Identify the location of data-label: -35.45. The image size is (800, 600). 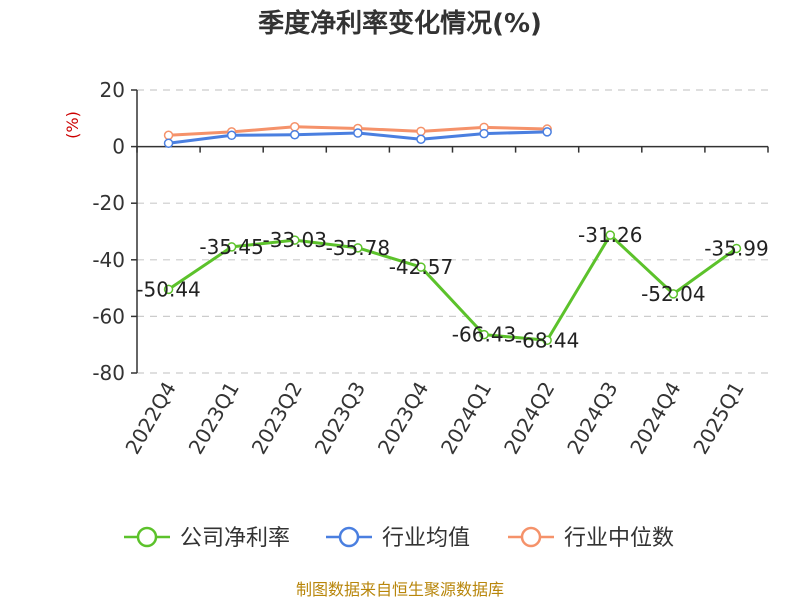
(231, 247).